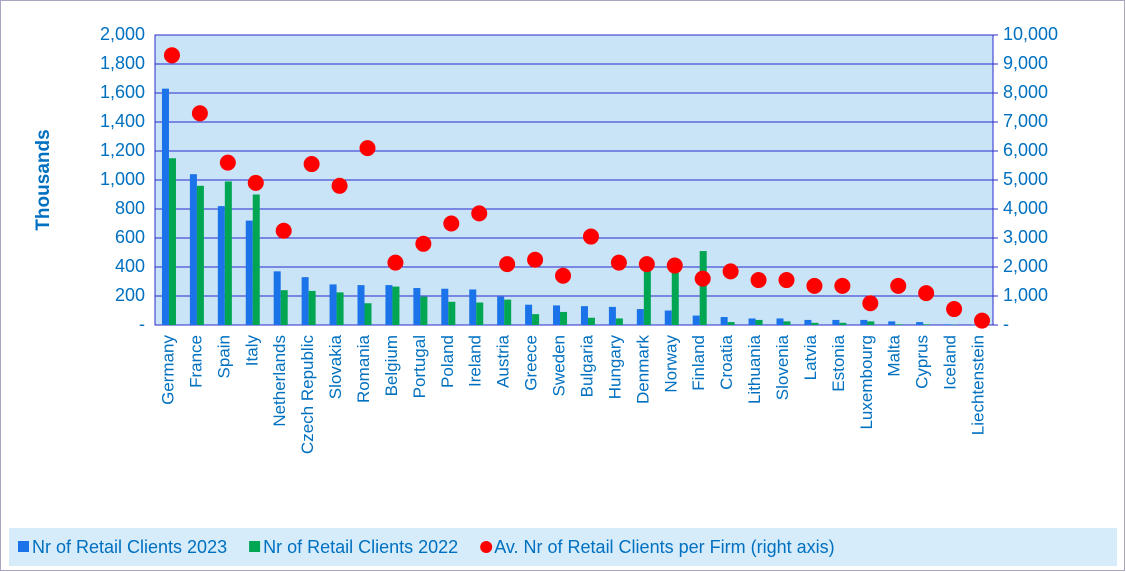 The width and height of the screenshot is (1126, 572). I want to click on y2-tick-label: 1,000, so click(1025, 295).